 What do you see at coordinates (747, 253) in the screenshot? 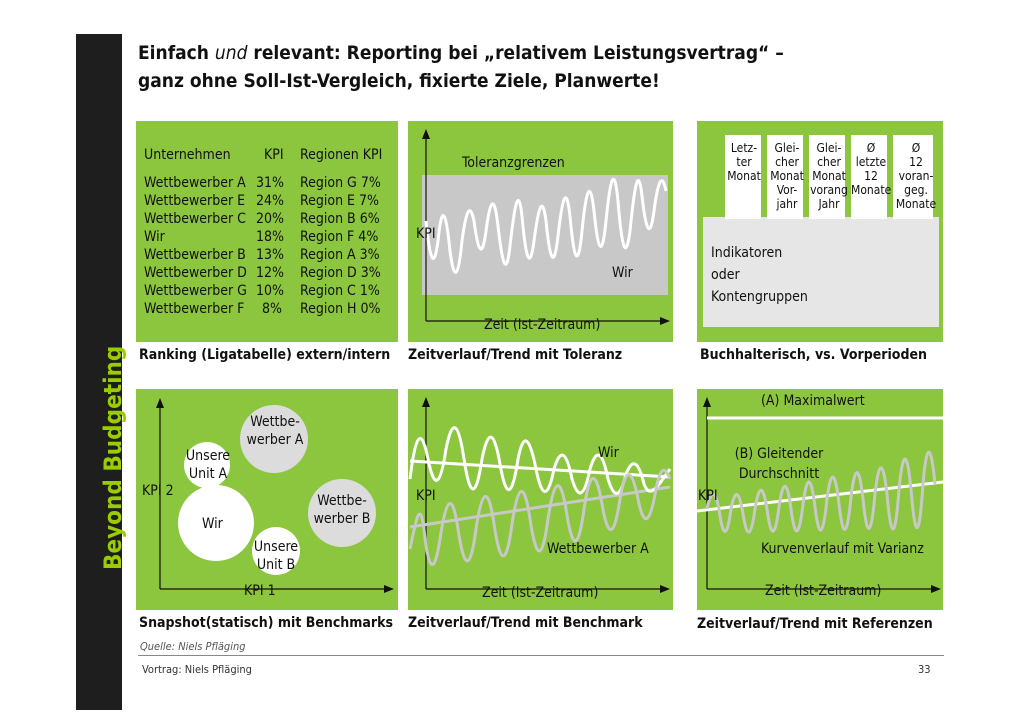
I see `row-label-indikatoren: Indikatoren` at bounding box center [747, 253].